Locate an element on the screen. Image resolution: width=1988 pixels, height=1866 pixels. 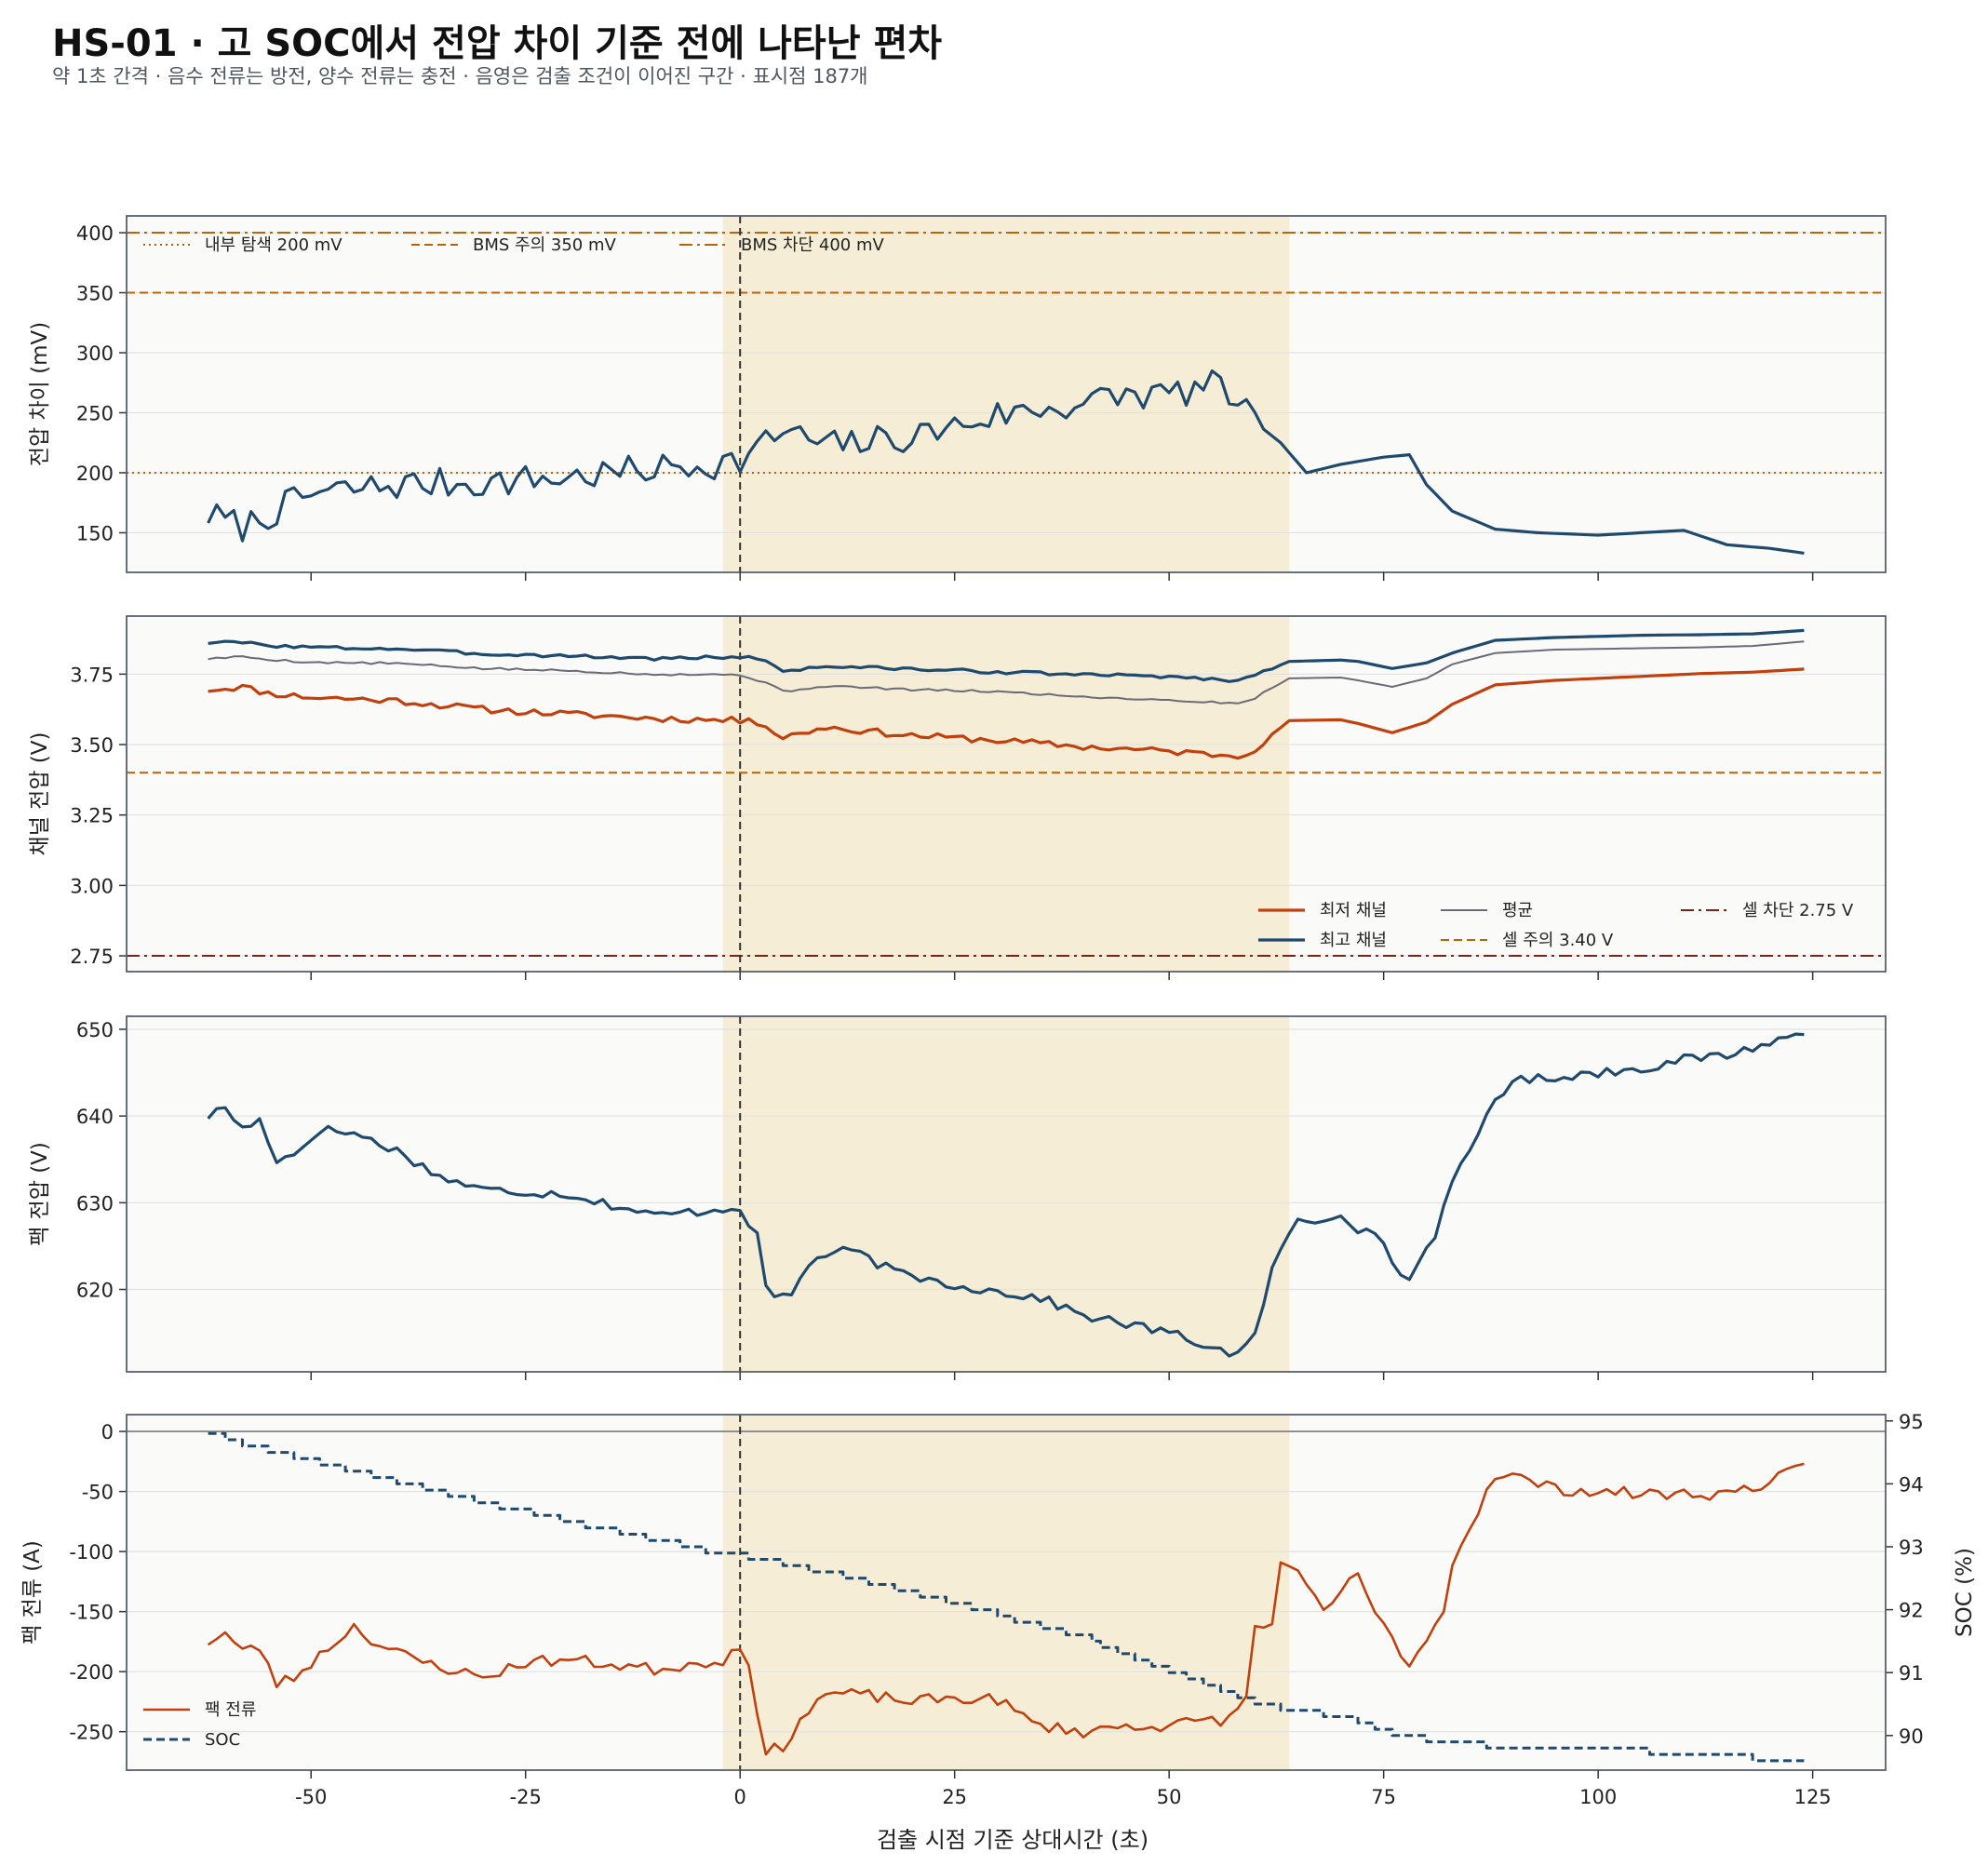
legend-item: 셀 주의 3.40 V is located at coordinates (1558, 940).